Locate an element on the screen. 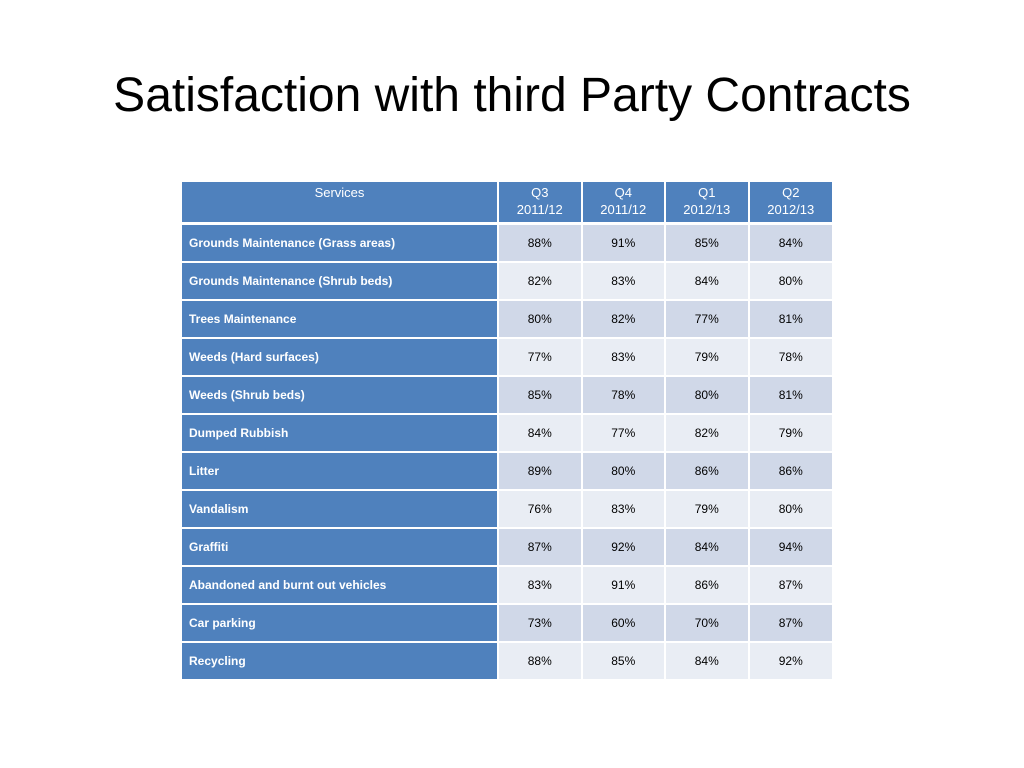 This screenshot has width=1024, height=768. service-cell: Grounds Maintenance (Grass areas) is located at coordinates (340, 243).